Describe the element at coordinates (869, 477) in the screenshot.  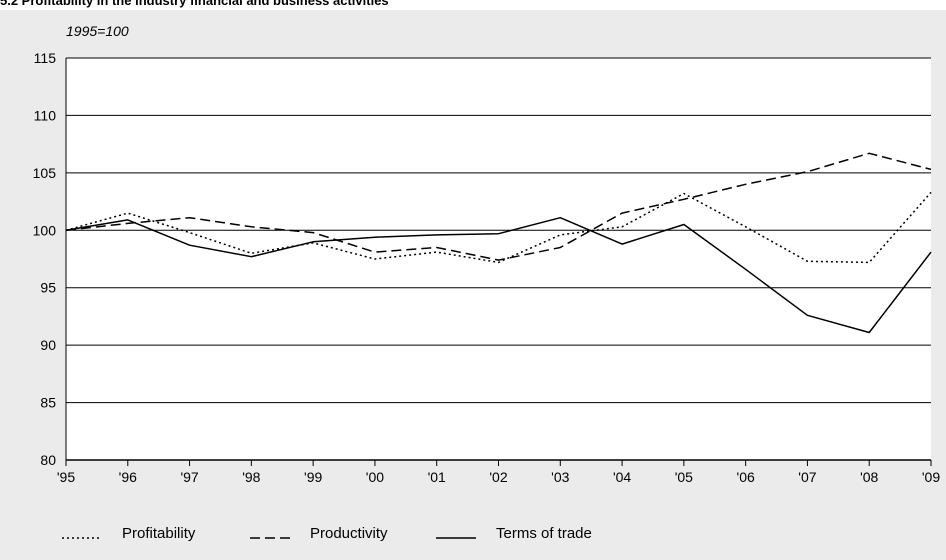
I see `x-tick-label: '08` at that location.